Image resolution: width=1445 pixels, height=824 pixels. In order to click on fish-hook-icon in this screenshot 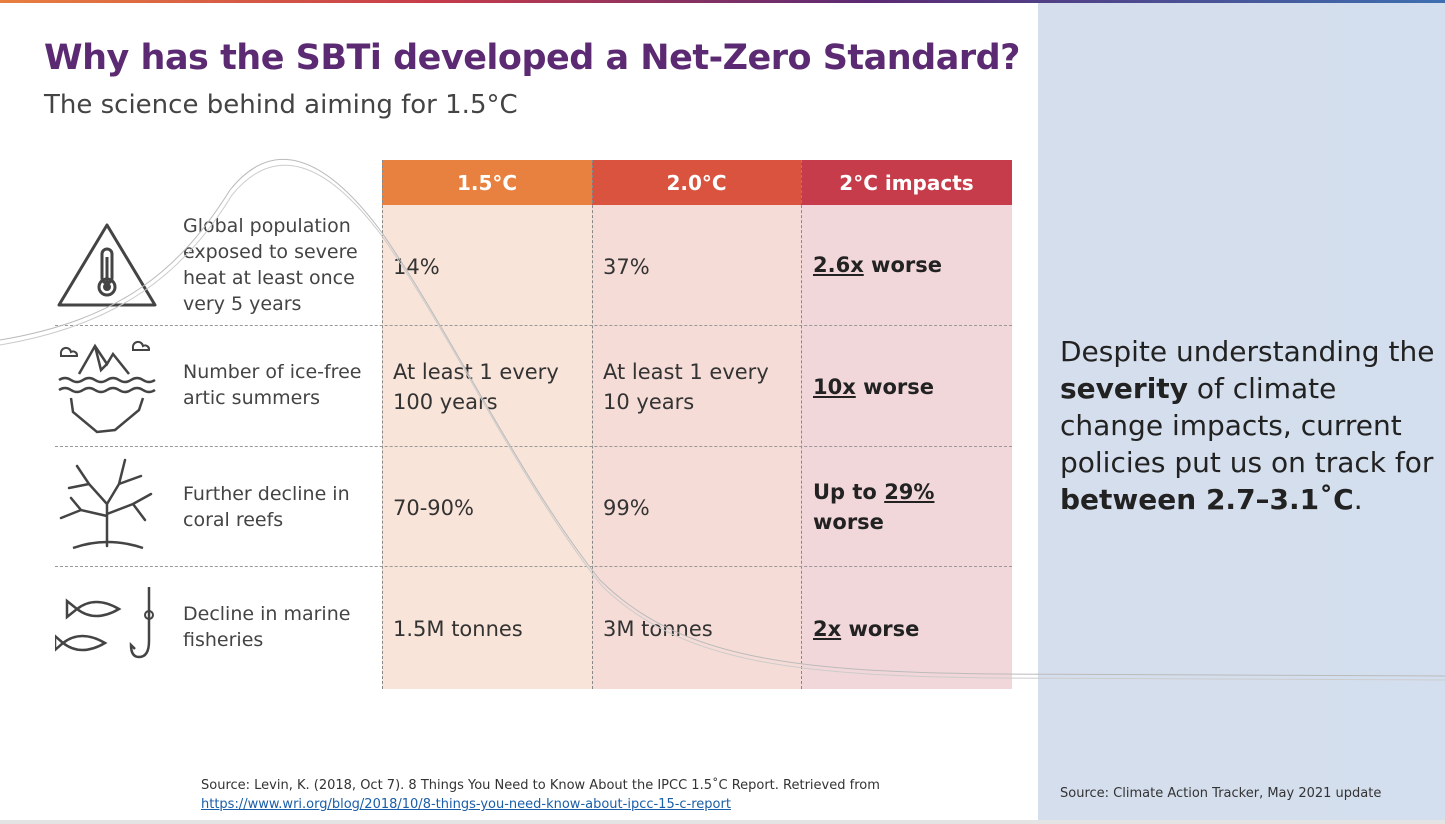, I will do `click(107, 625)`.